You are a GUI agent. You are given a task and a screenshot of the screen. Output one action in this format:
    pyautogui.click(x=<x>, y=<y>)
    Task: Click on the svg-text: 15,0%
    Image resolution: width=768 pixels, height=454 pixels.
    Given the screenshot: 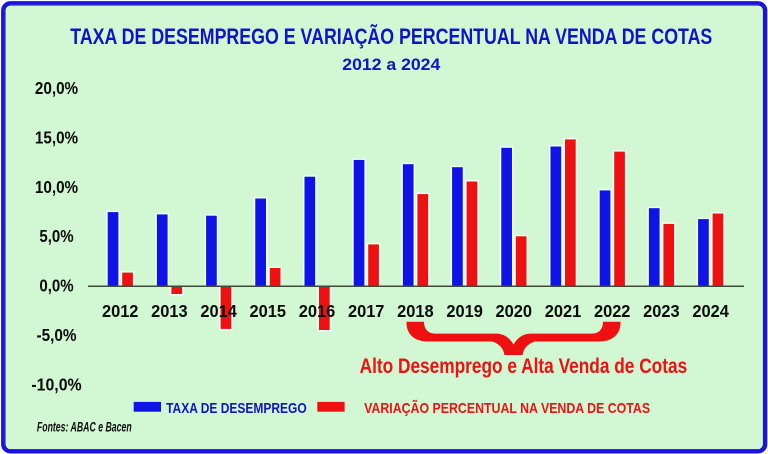 What is the action you would take?
    pyautogui.click(x=56, y=137)
    